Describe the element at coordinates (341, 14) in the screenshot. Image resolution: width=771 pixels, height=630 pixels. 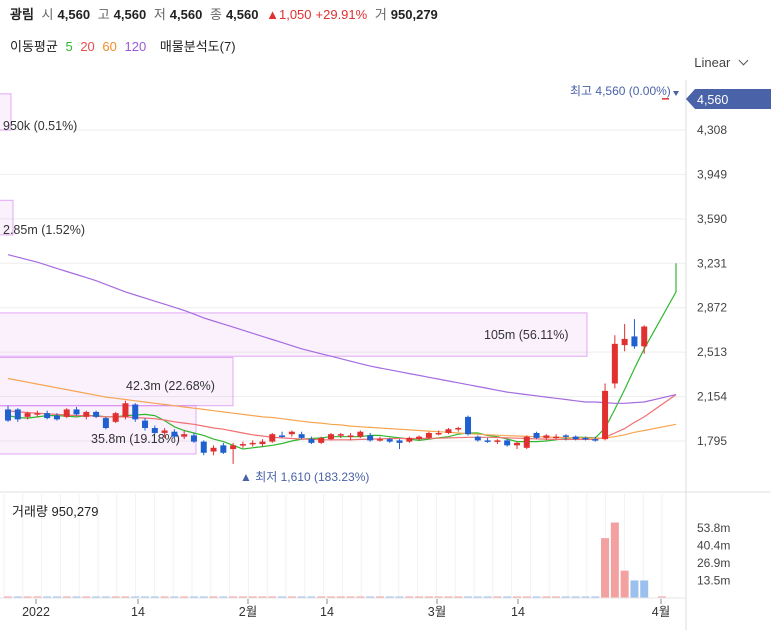
I see `change-pct: +29.91%` at that location.